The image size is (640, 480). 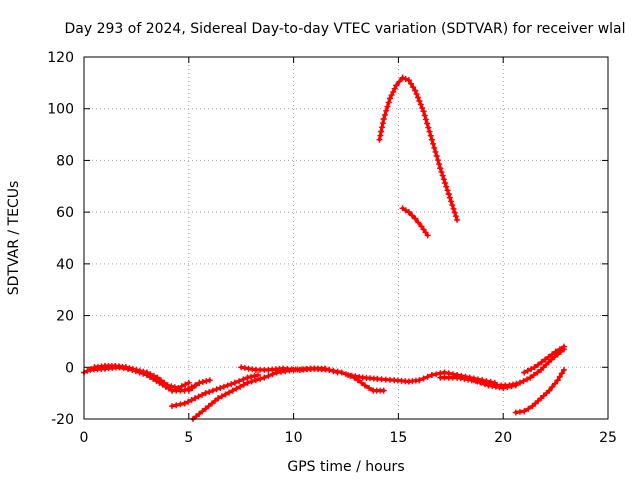 I want to click on x-tick-label: 20, so click(x=503, y=438).